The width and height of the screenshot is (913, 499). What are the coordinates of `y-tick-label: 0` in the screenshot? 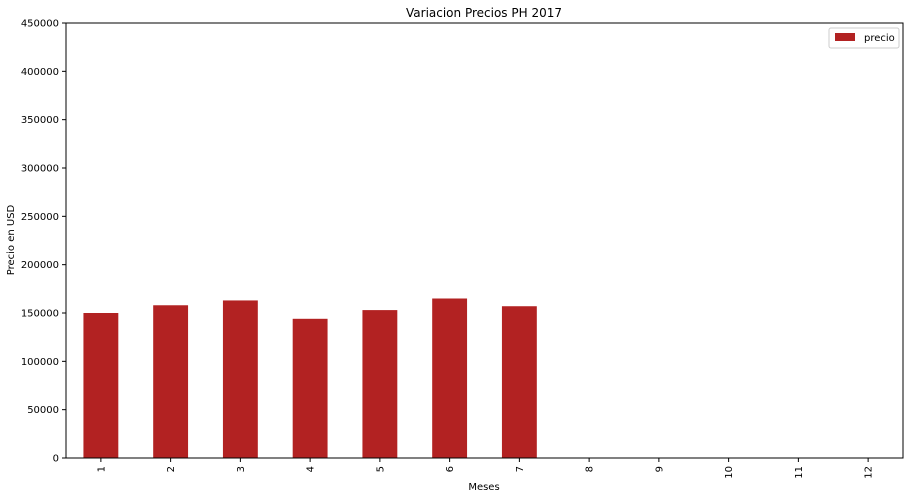 It's located at (56, 459).